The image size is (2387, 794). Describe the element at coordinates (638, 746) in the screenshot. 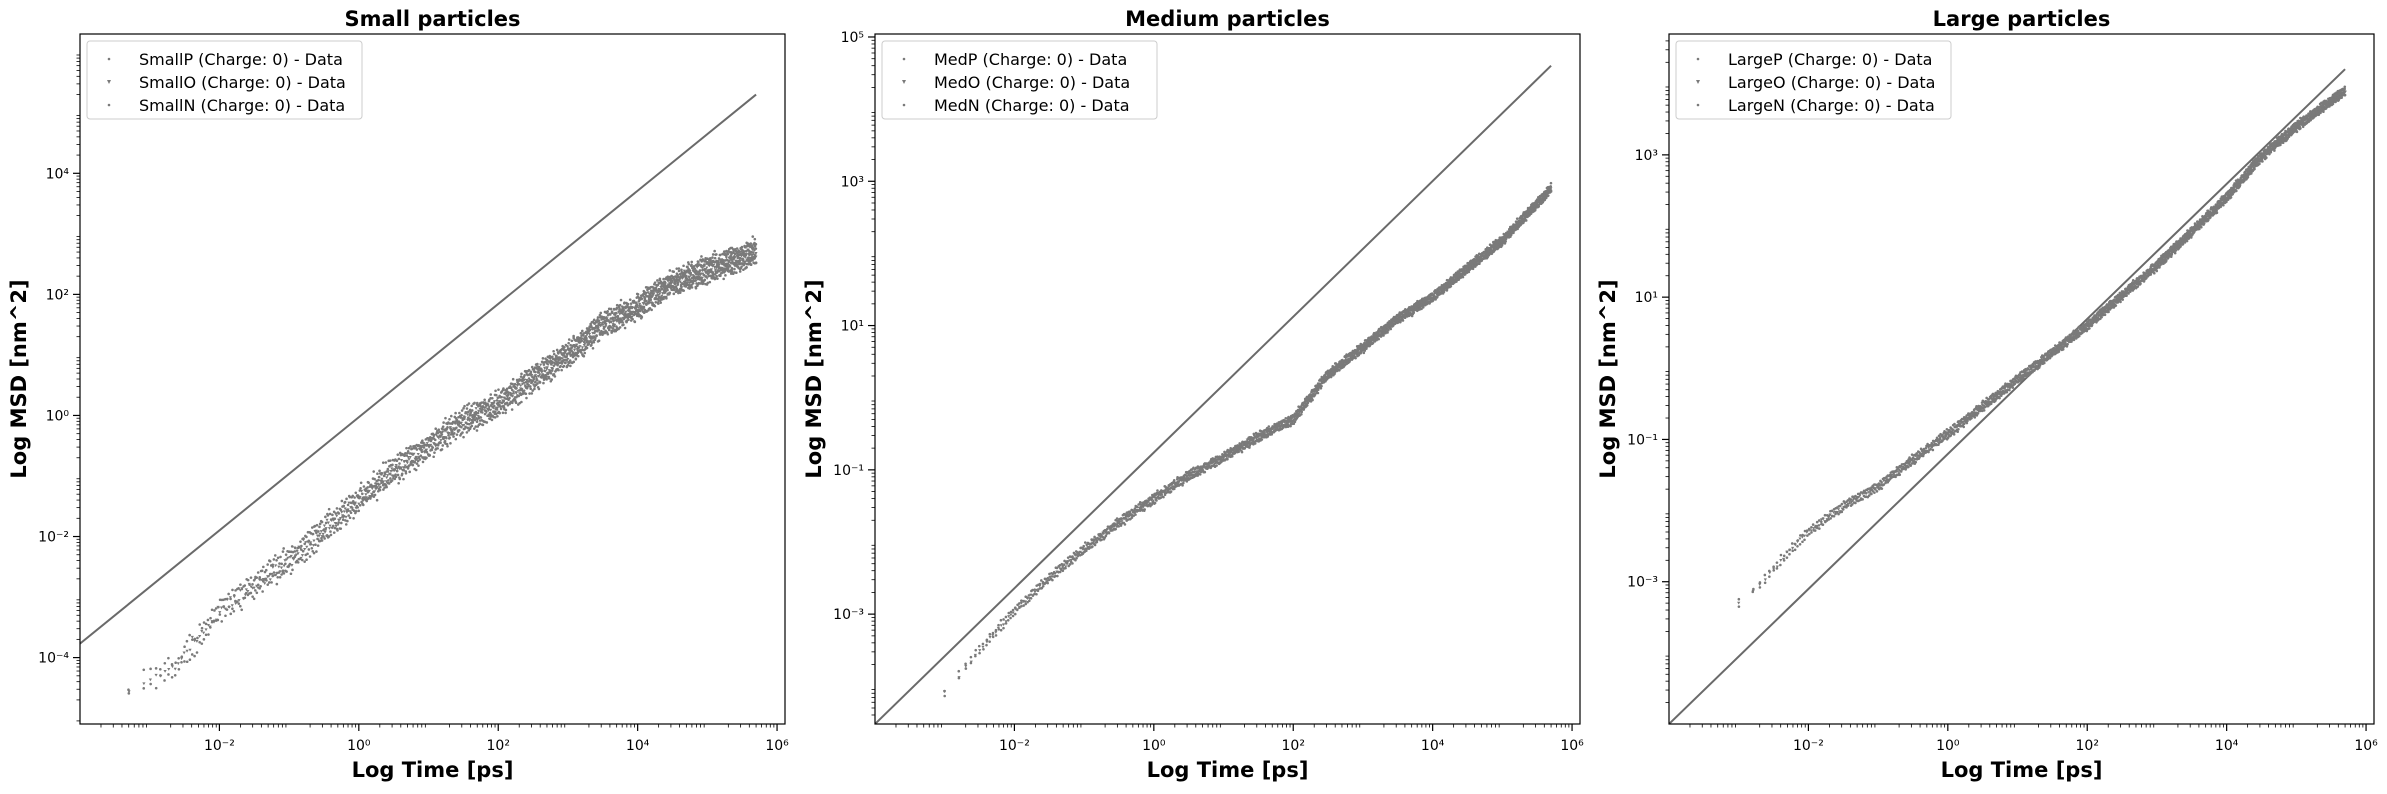

I see `x-tick-label: 10⁴` at that location.